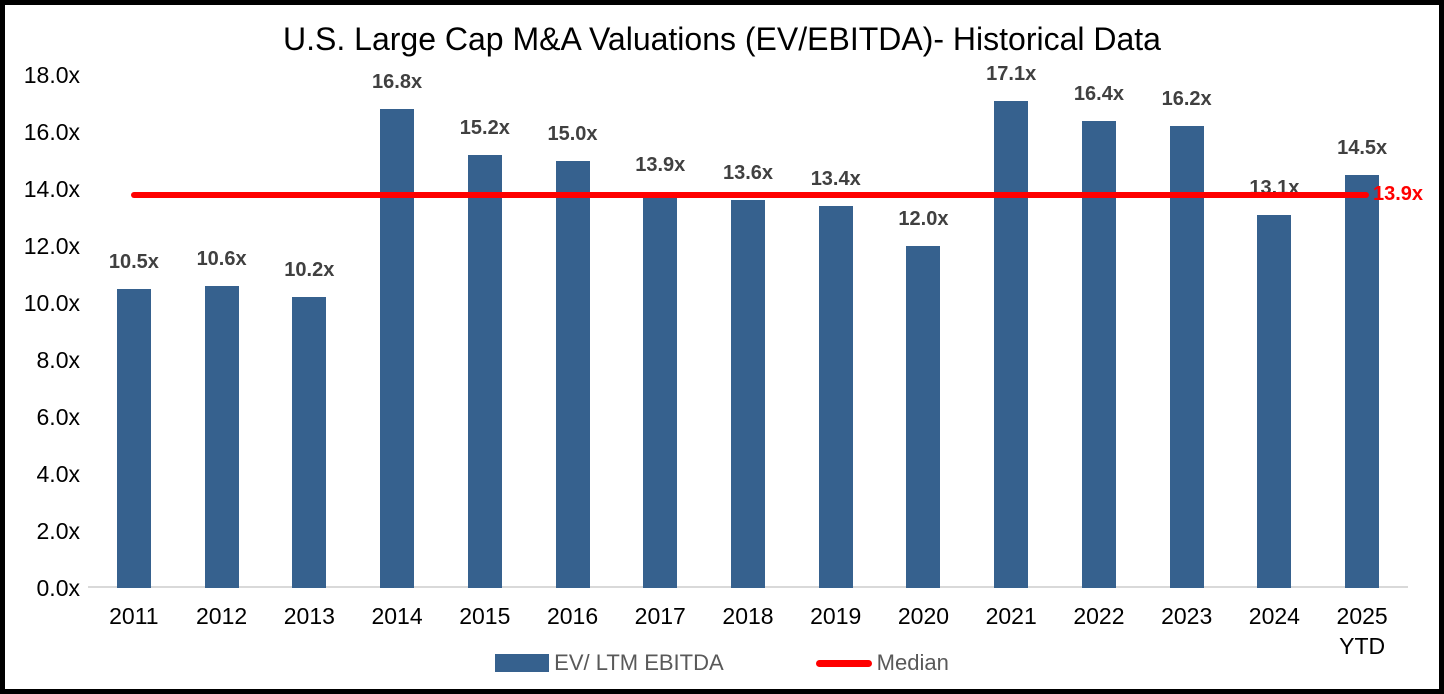 The image size is (1444, 694). What do you see at coordinates (835, 179) in the screenshot?
I see `bar-value-label: 13.4x` at bounding box center [835, 179].